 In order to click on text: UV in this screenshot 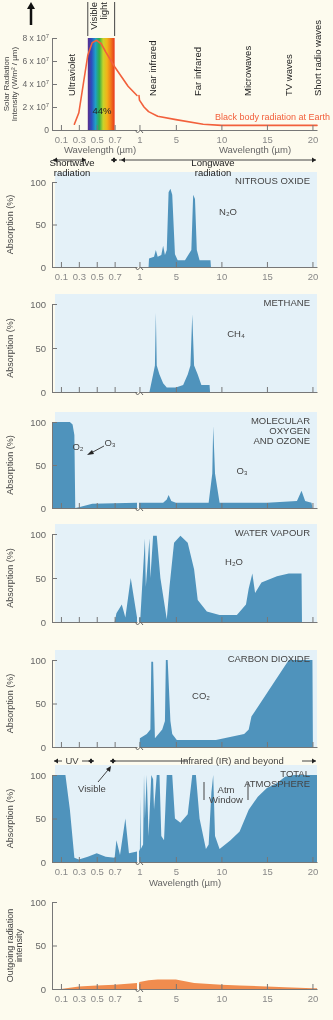, I will do `click(72, 760)`.